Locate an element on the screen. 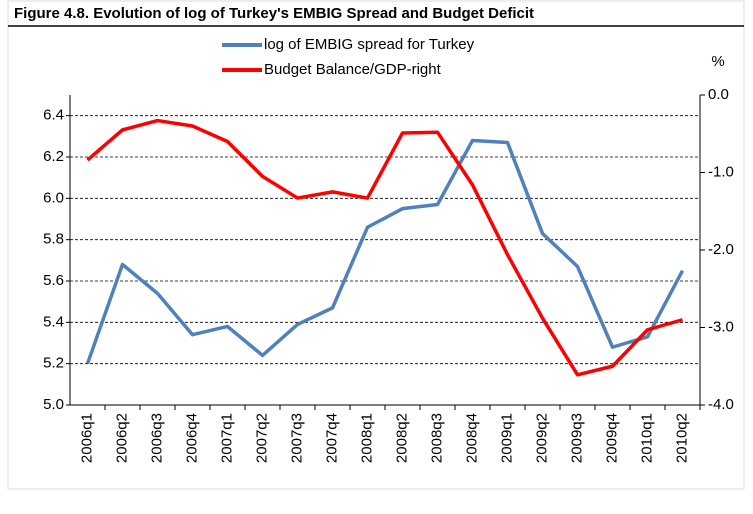 Image resolution: width=753 pixels, height=514 pixels. x-tick-label: 2008q1 is located at coordinates (366, 438).